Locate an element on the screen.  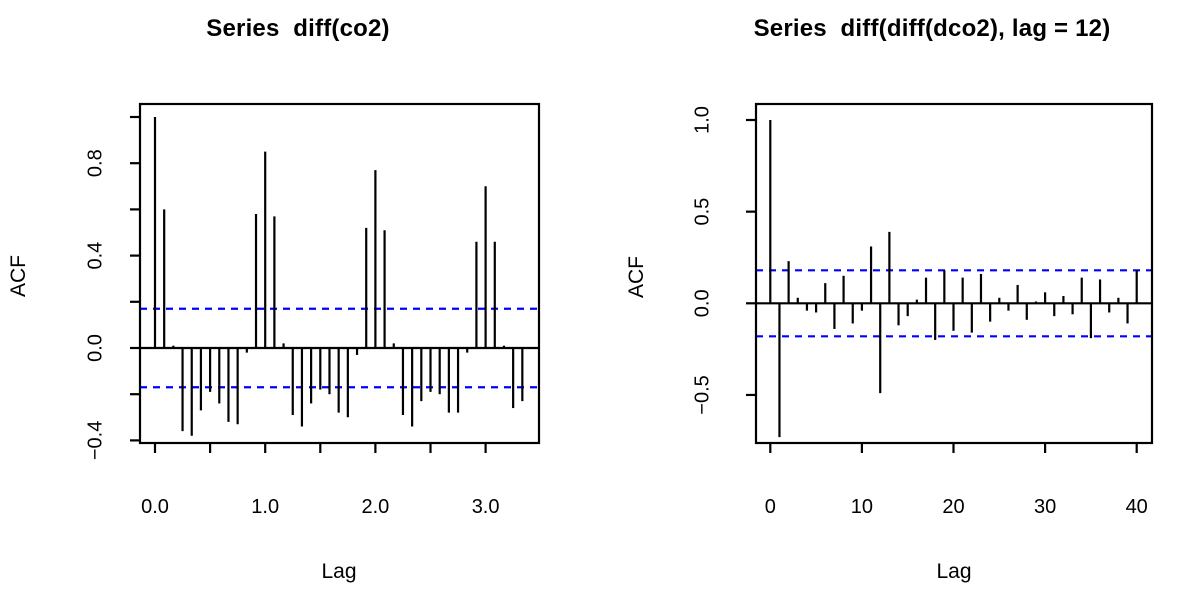
x-tick-label: 30 is located at coordinates (1045, 507).